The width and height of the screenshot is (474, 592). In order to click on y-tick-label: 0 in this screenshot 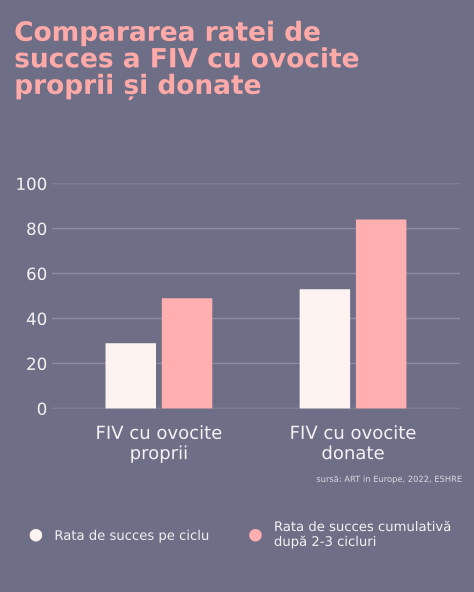, I will do `click(42, 409)`.